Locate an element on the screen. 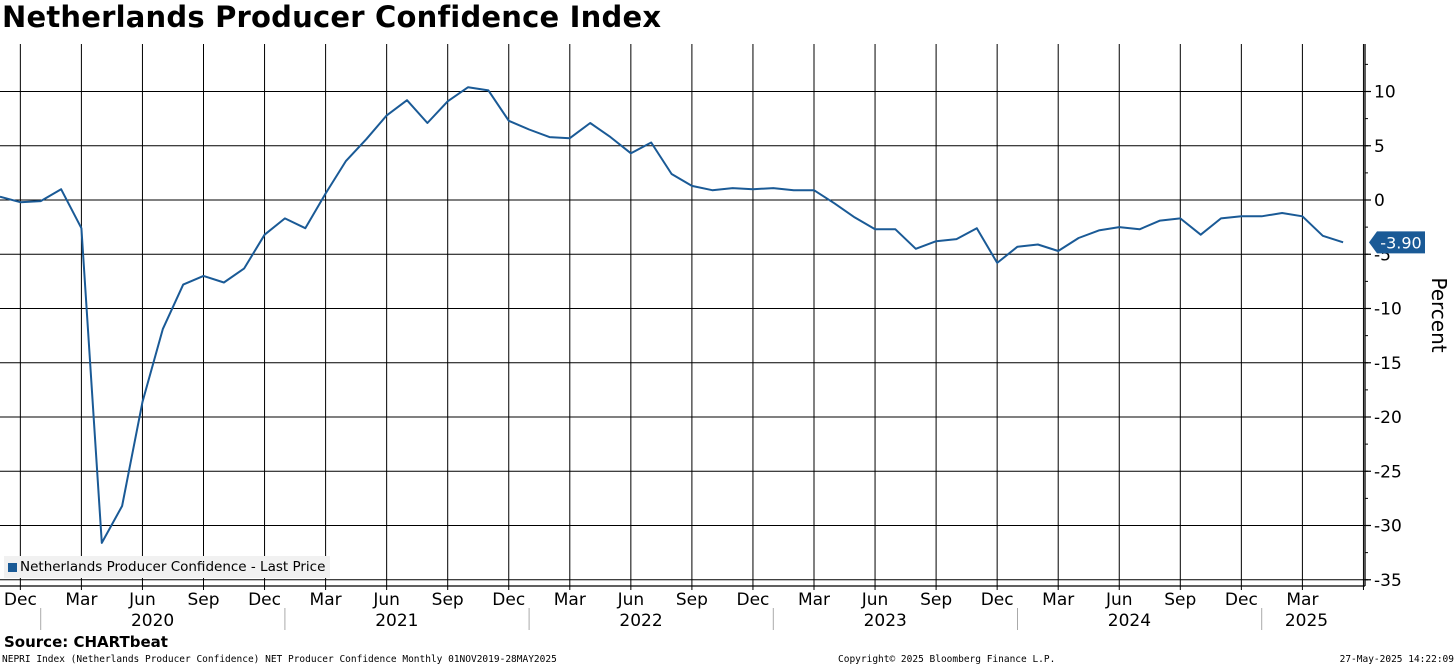 Image resolution: width=1456 pixels, height=668 pixels. y-tick-label: -30 is located at coordinates (1388, 527).